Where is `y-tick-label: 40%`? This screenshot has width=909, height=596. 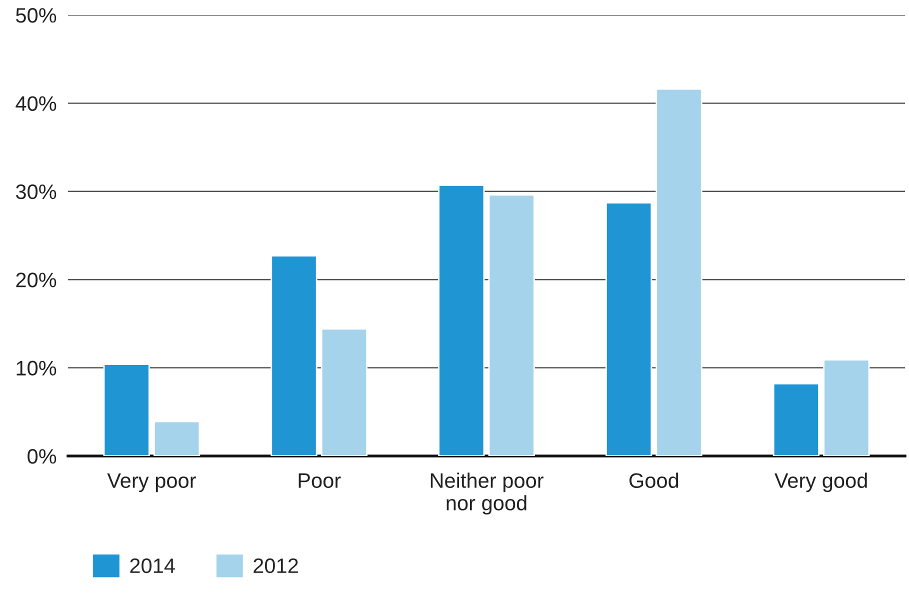 y-tick-label: 40% is located at coordinates (36, 103).